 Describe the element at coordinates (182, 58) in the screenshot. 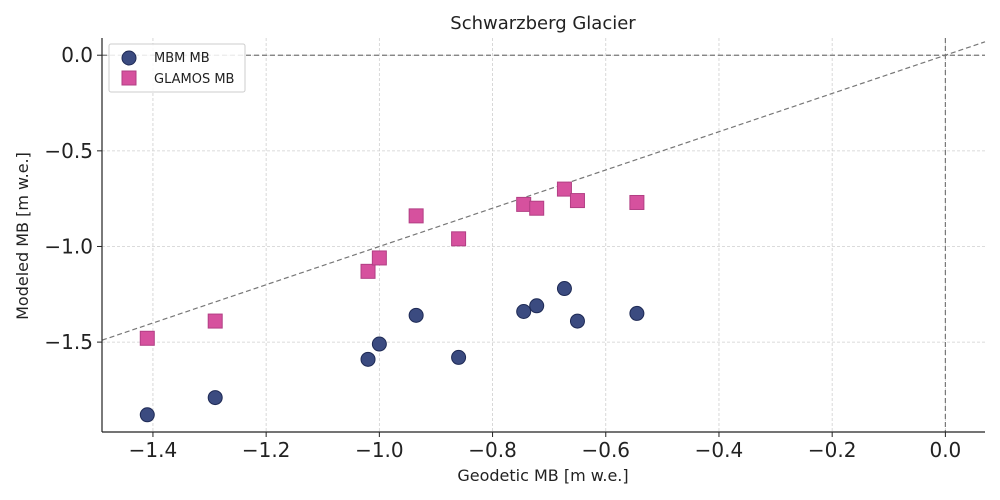

I see `legend-label-mbm: MBM MB` at that location.